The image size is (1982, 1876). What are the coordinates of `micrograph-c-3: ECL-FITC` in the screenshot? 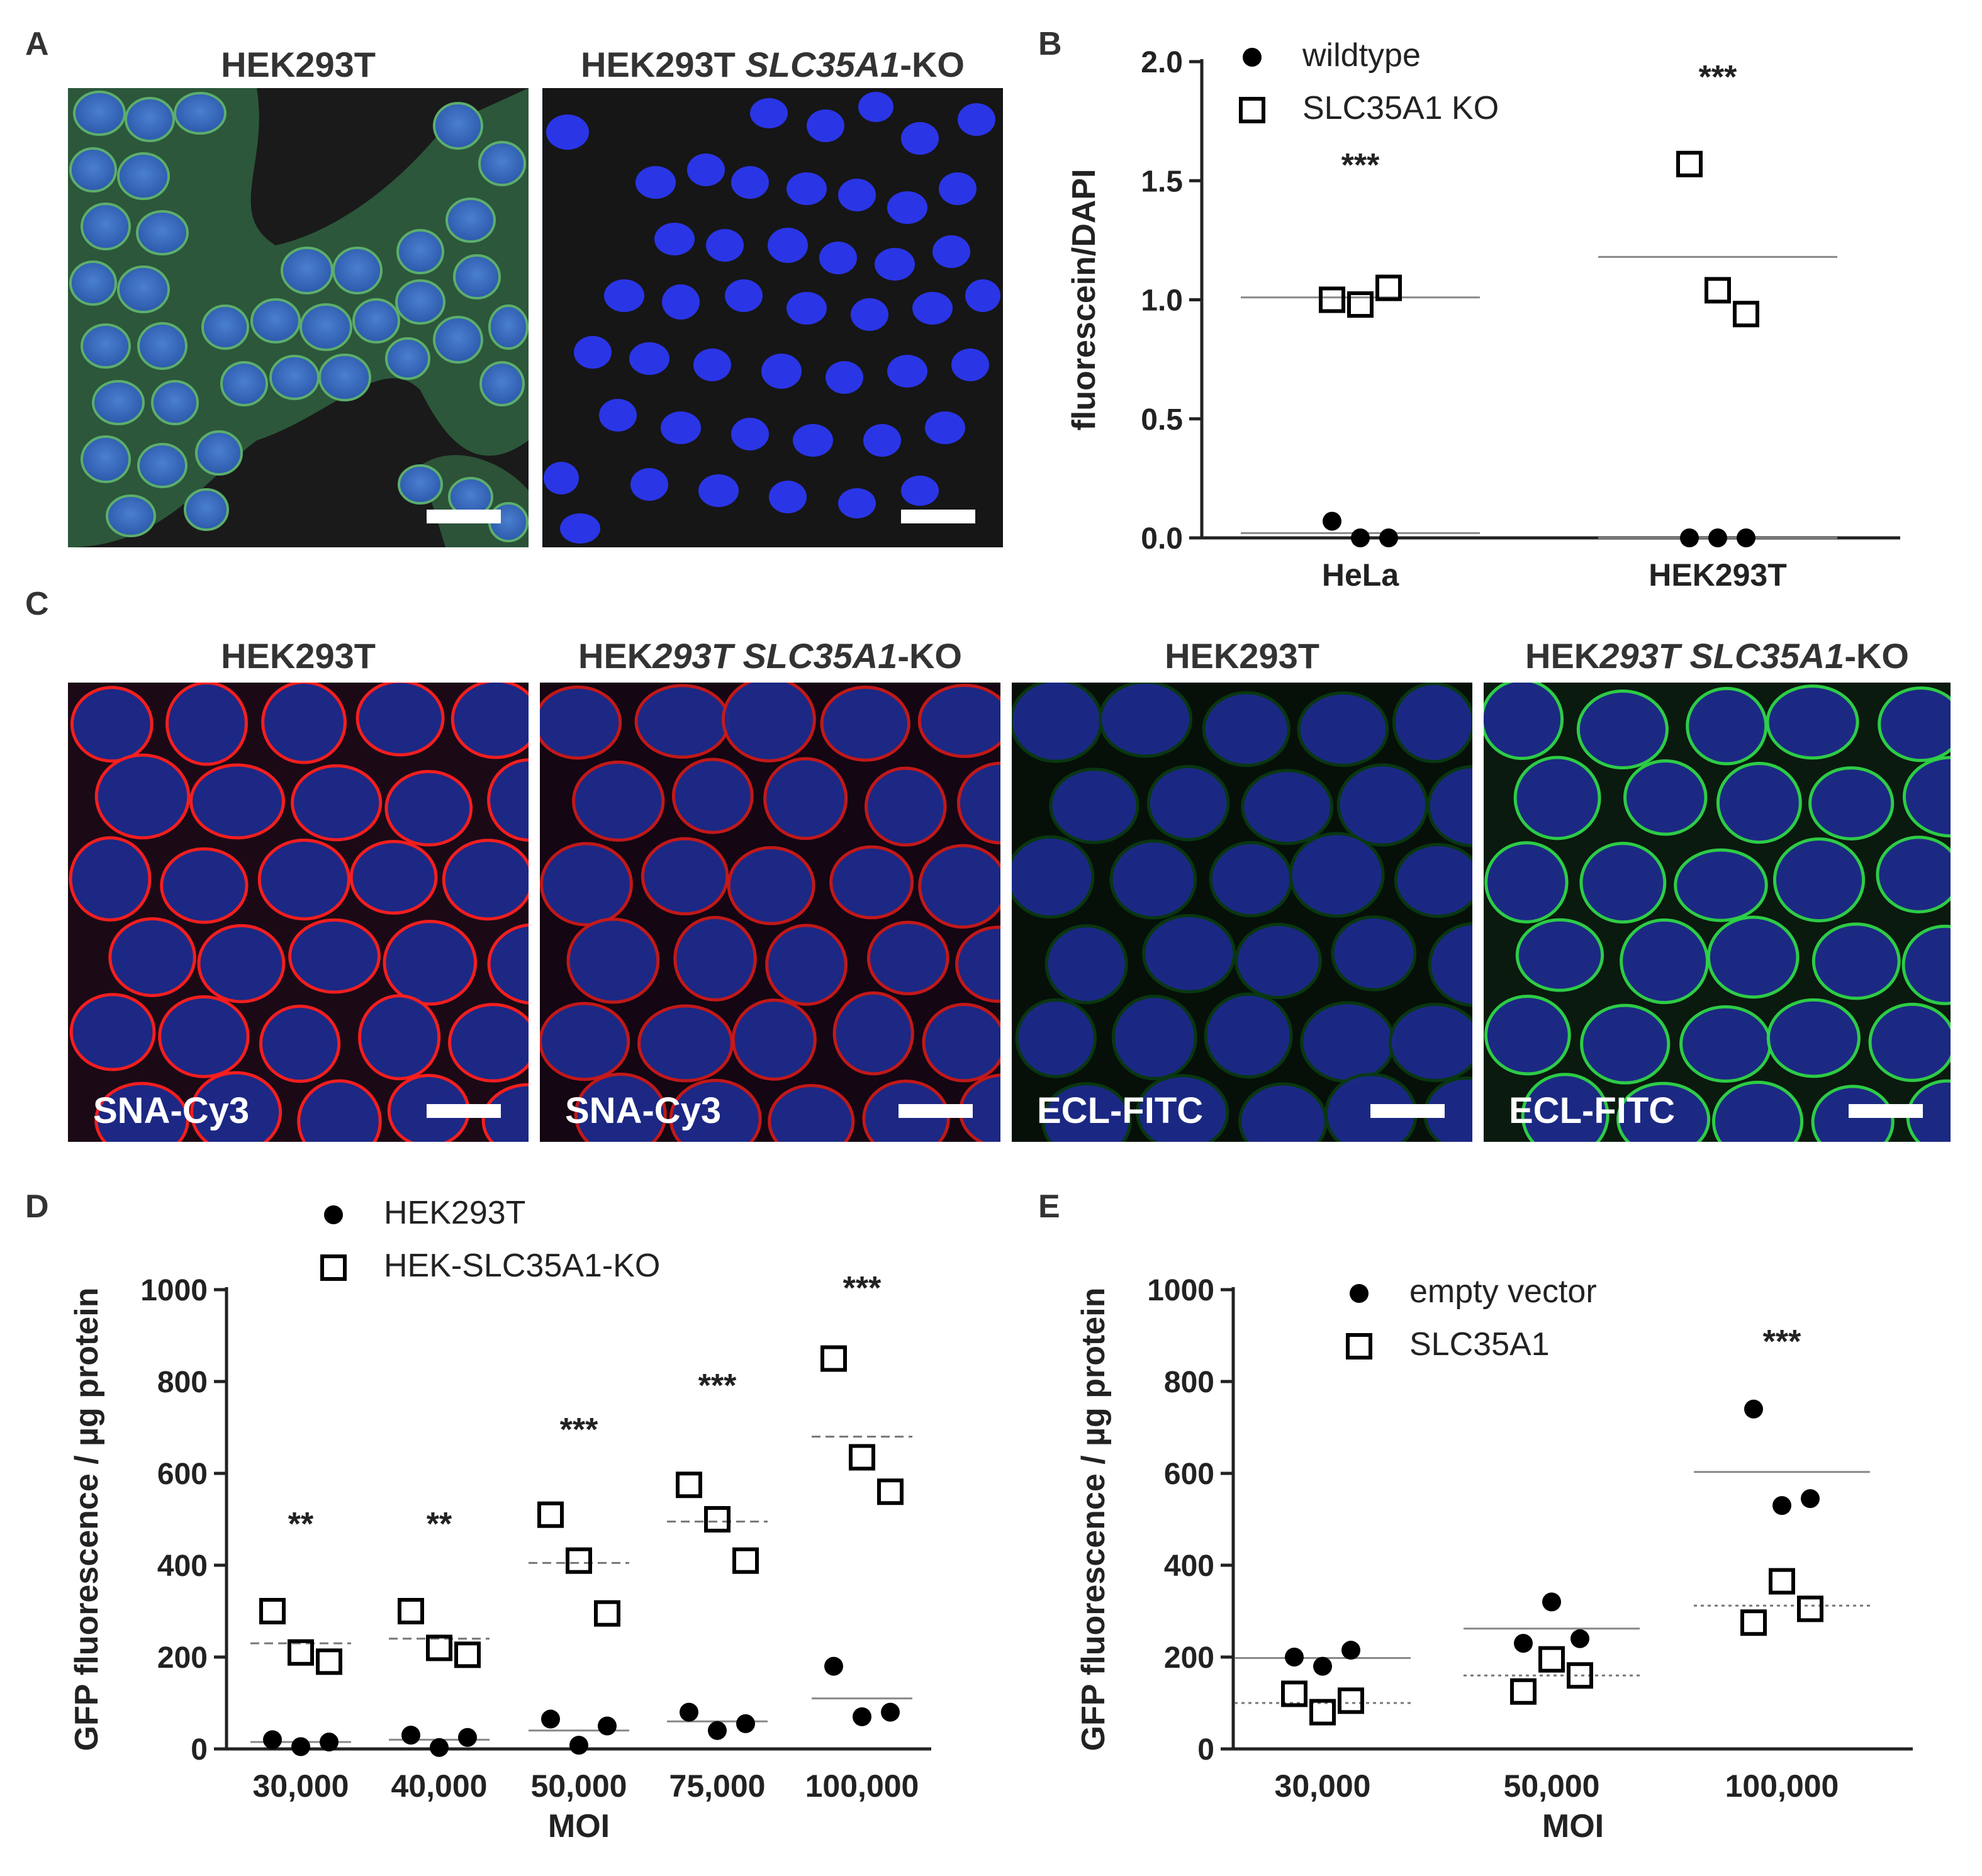 It's located at (1242, 912).